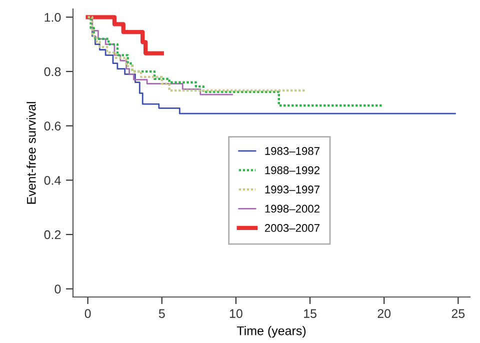 The image size is (480, 343). I want to click on legend-label: 1988–1992, so click(292, 170).